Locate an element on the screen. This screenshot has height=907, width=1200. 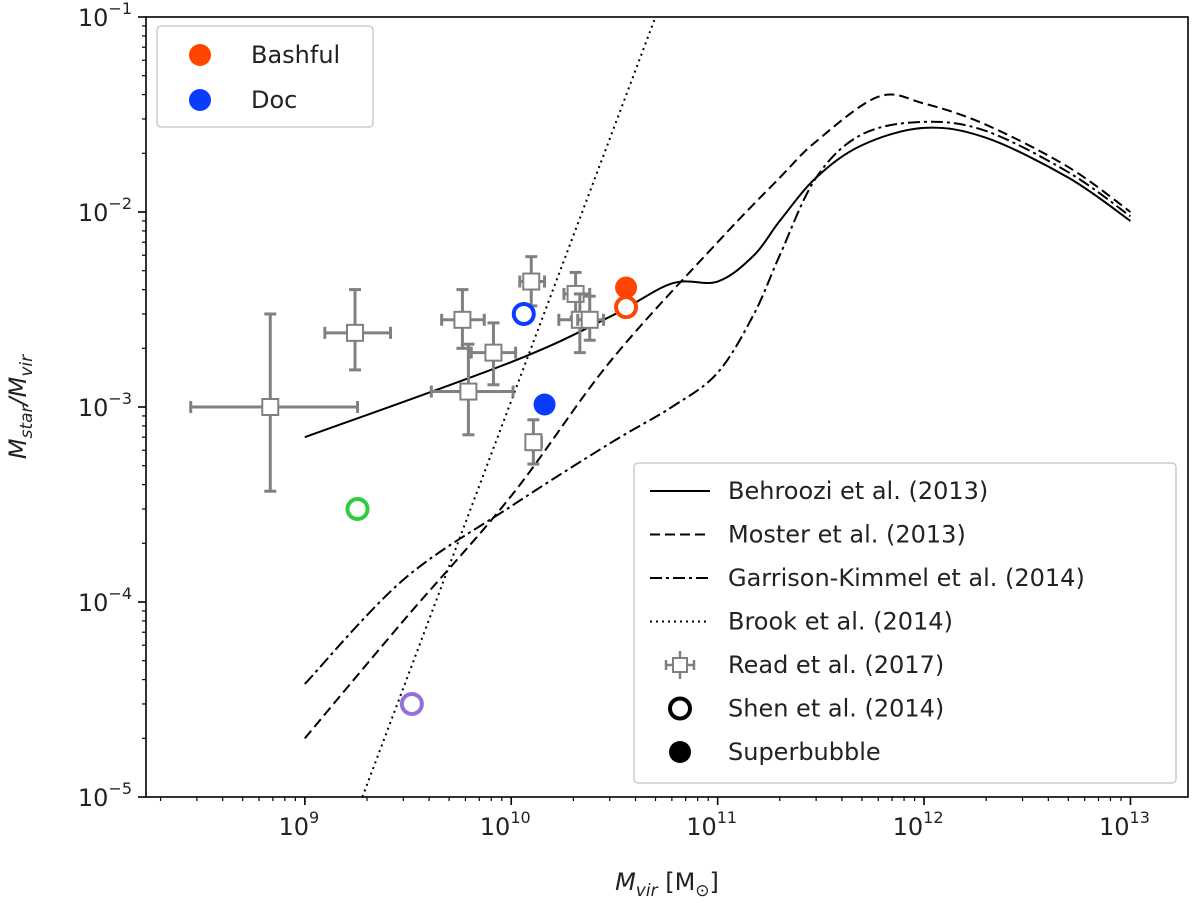
legend-entry-6: Superbubble is located at coordinates (775, 752).